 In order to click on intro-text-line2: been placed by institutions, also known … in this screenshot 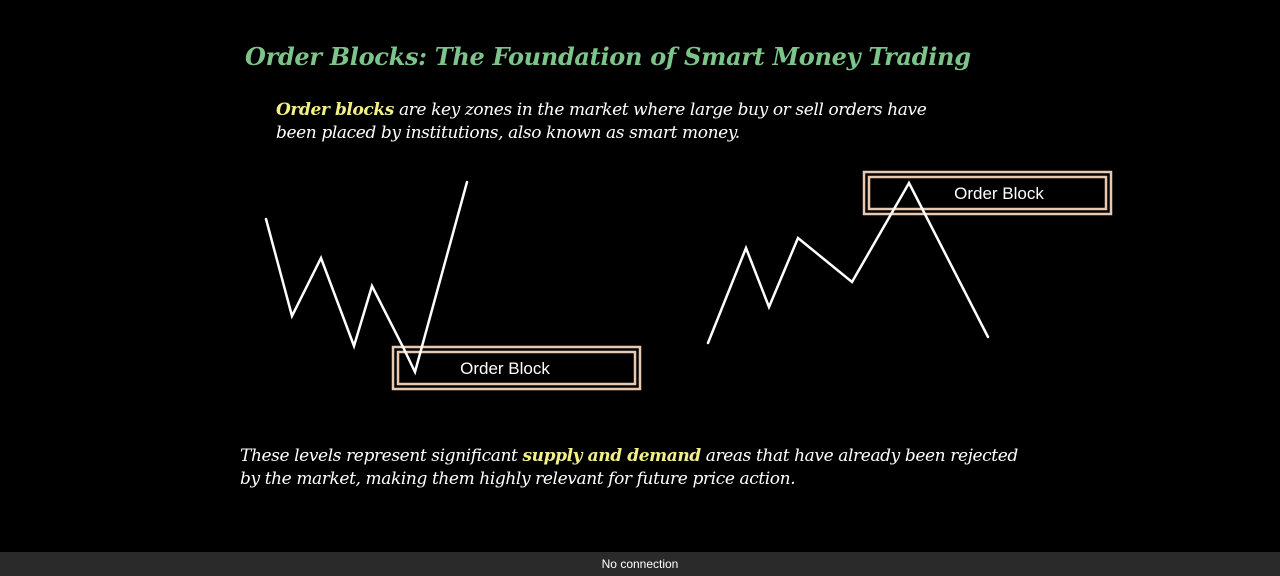, I will do `click(508, 133)`.